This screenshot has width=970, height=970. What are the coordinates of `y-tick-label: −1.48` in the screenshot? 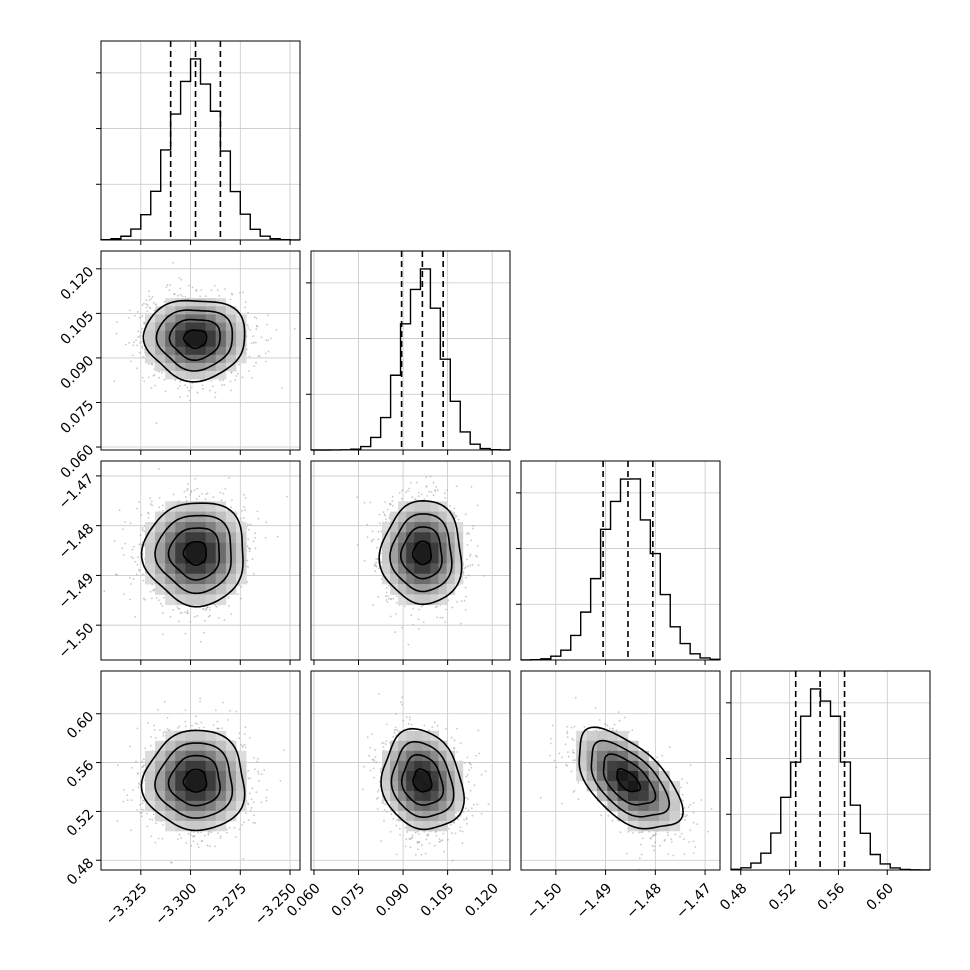 It's located at (77, 542).